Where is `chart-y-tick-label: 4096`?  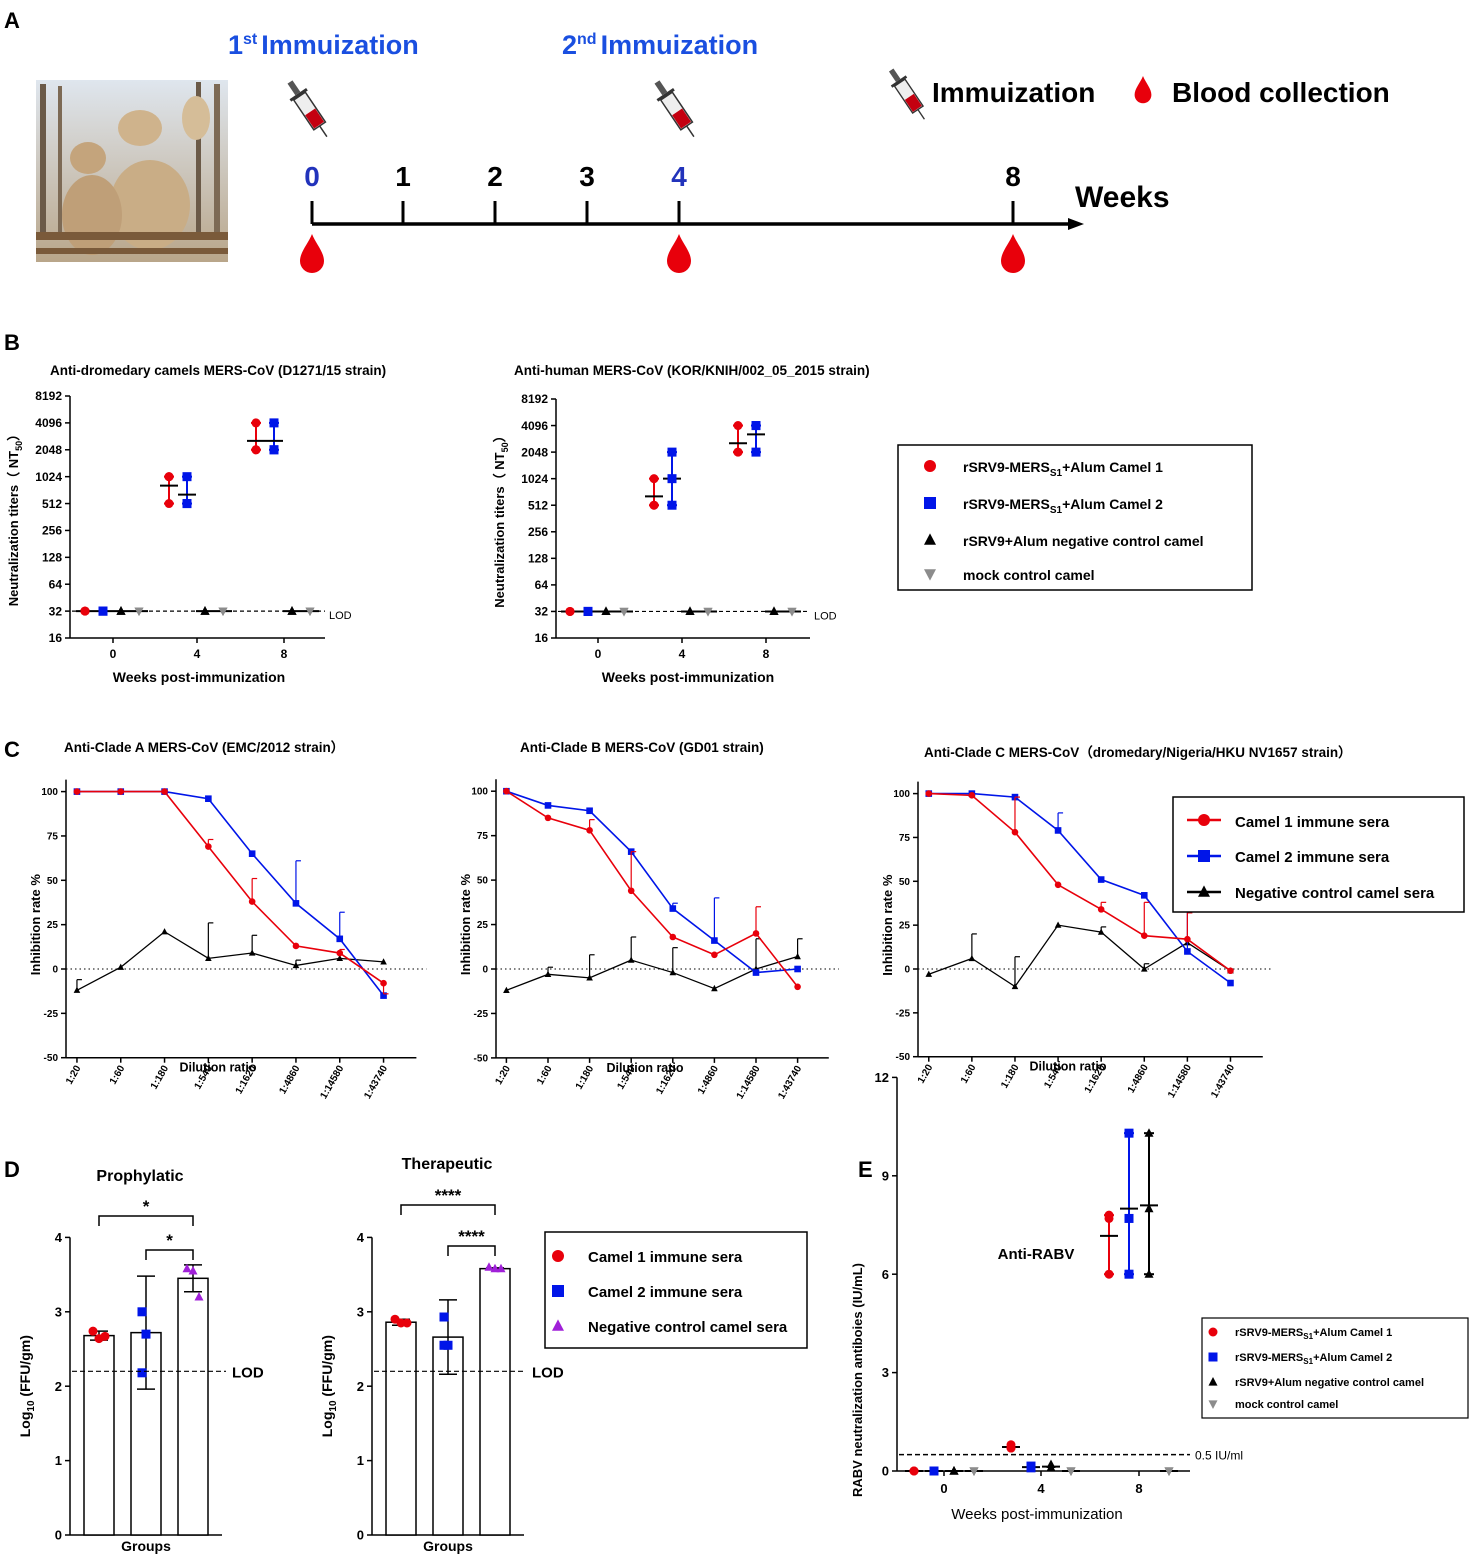 chart-y-tick-label: 4096 is located at coordinates (534, 426).